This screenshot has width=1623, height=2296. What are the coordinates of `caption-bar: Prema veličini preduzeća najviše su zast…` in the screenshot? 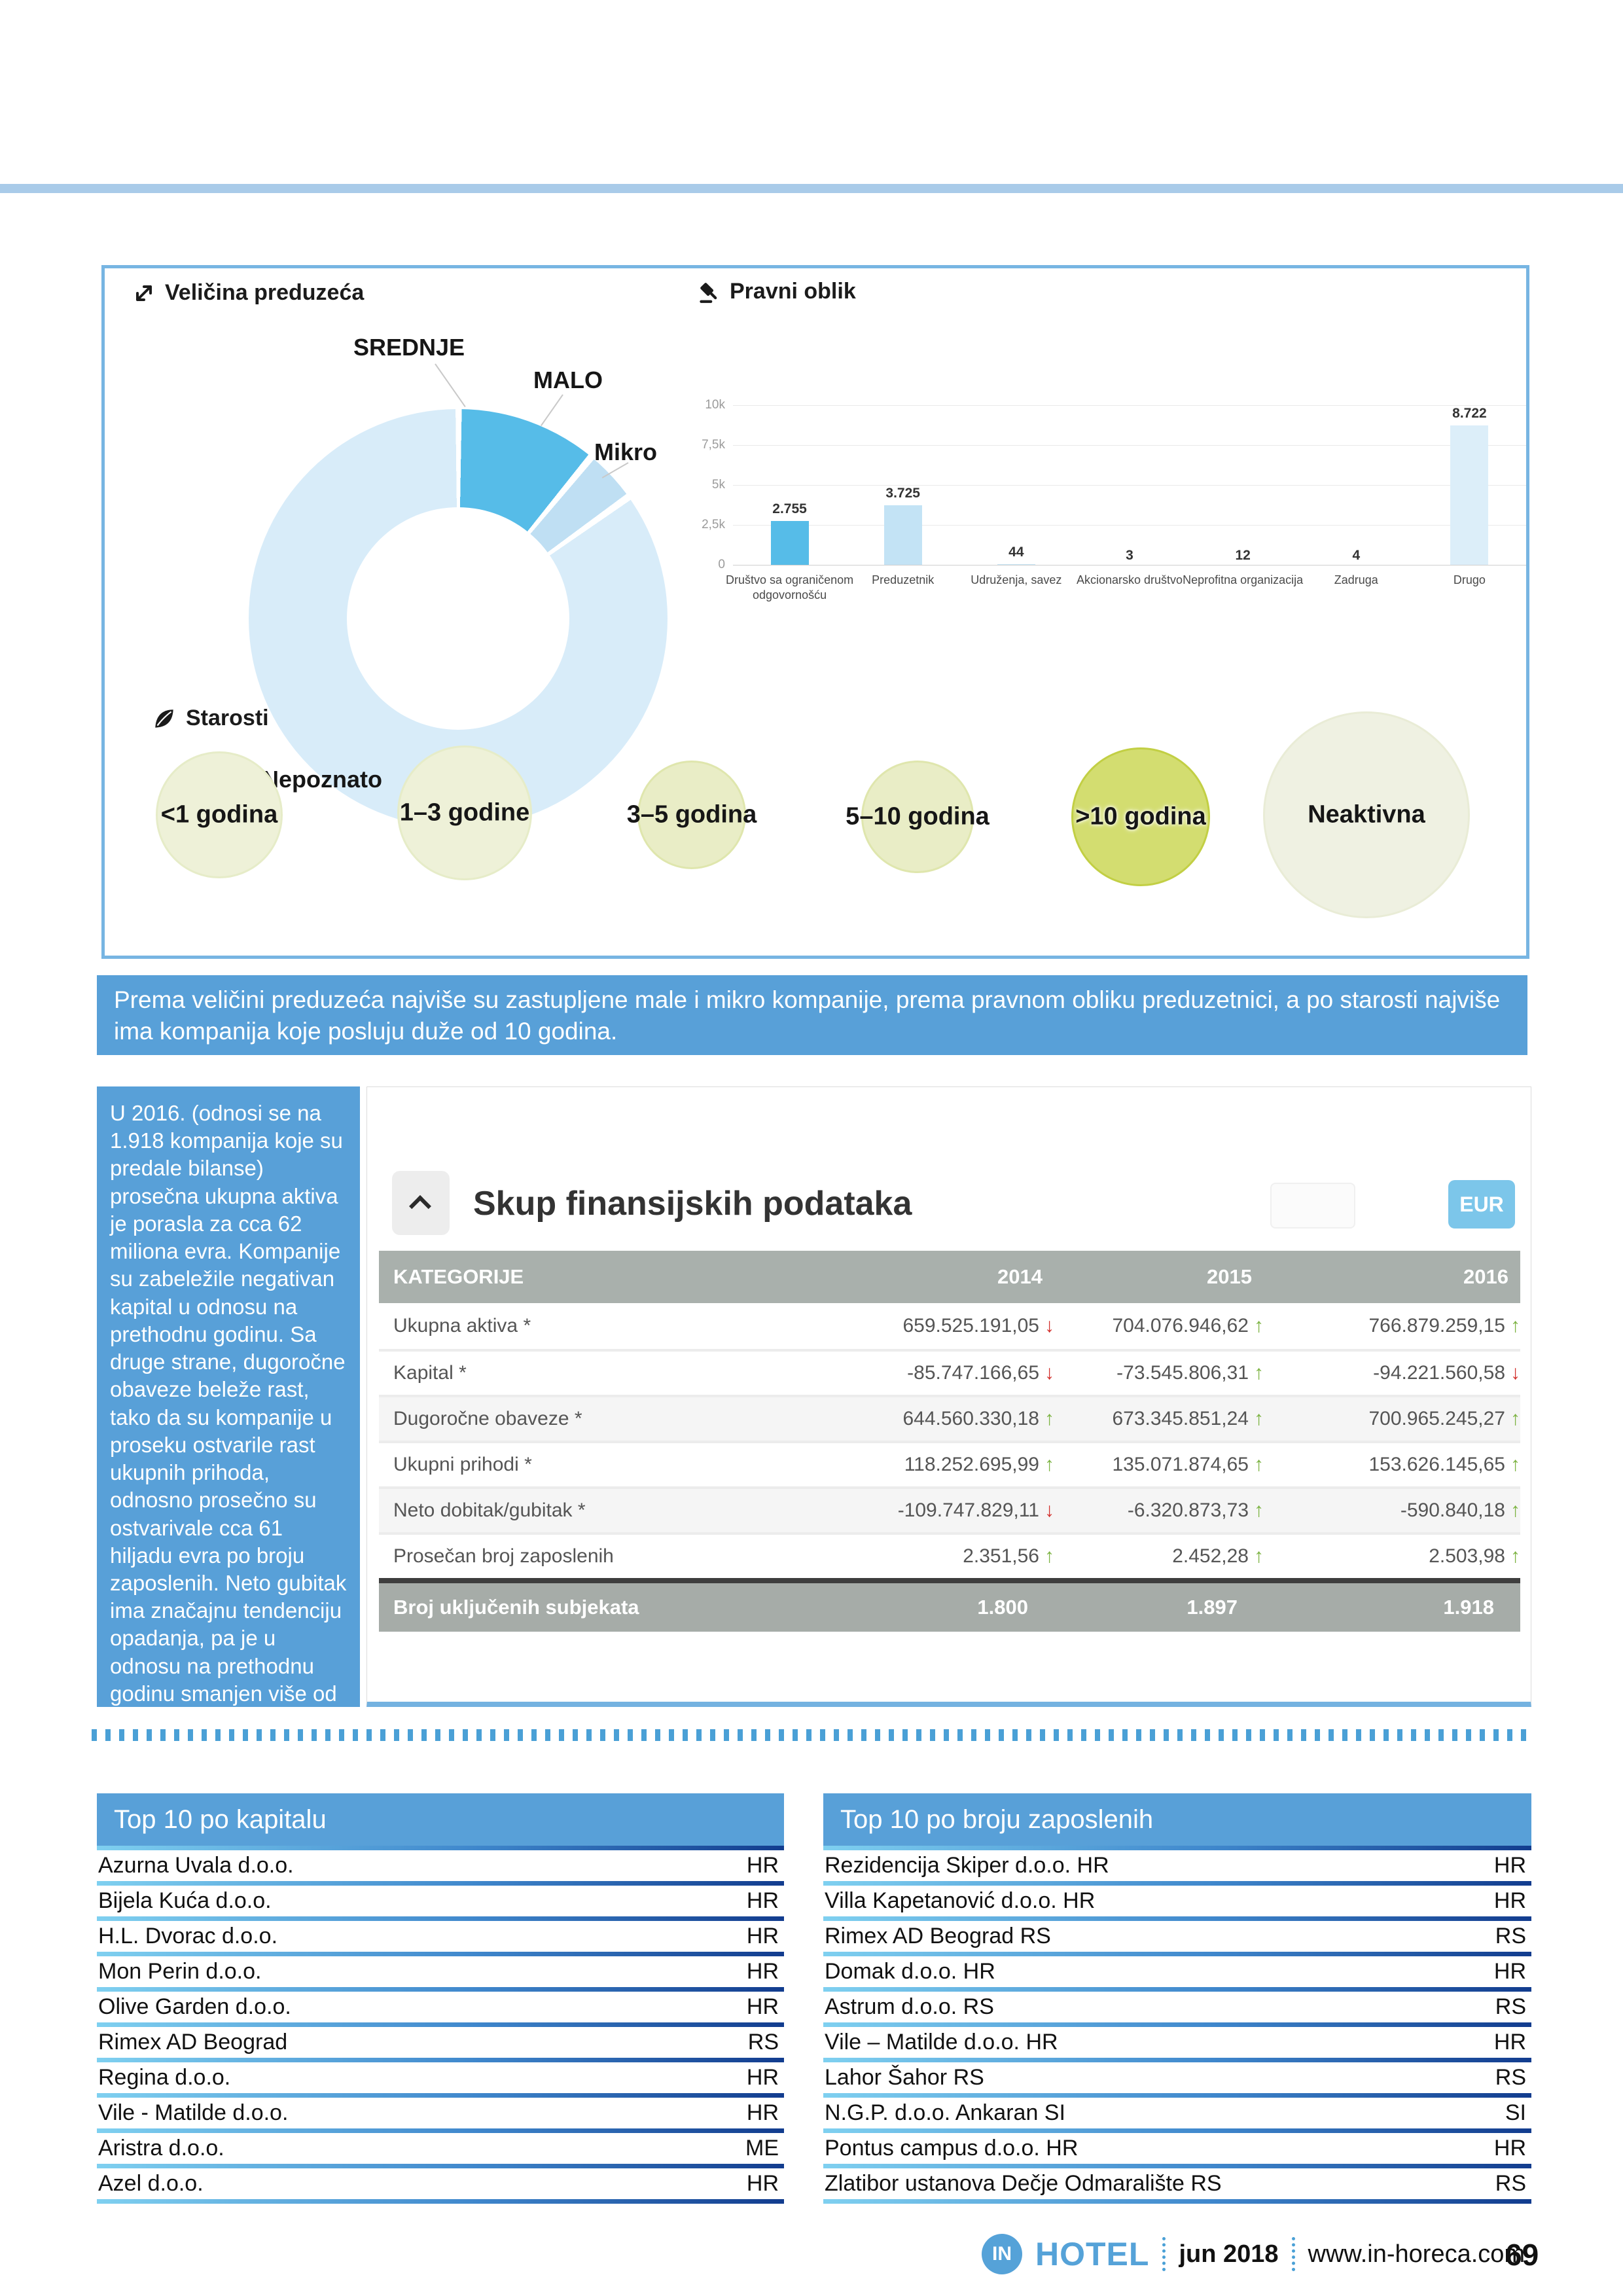 It's located at (812, 1015).